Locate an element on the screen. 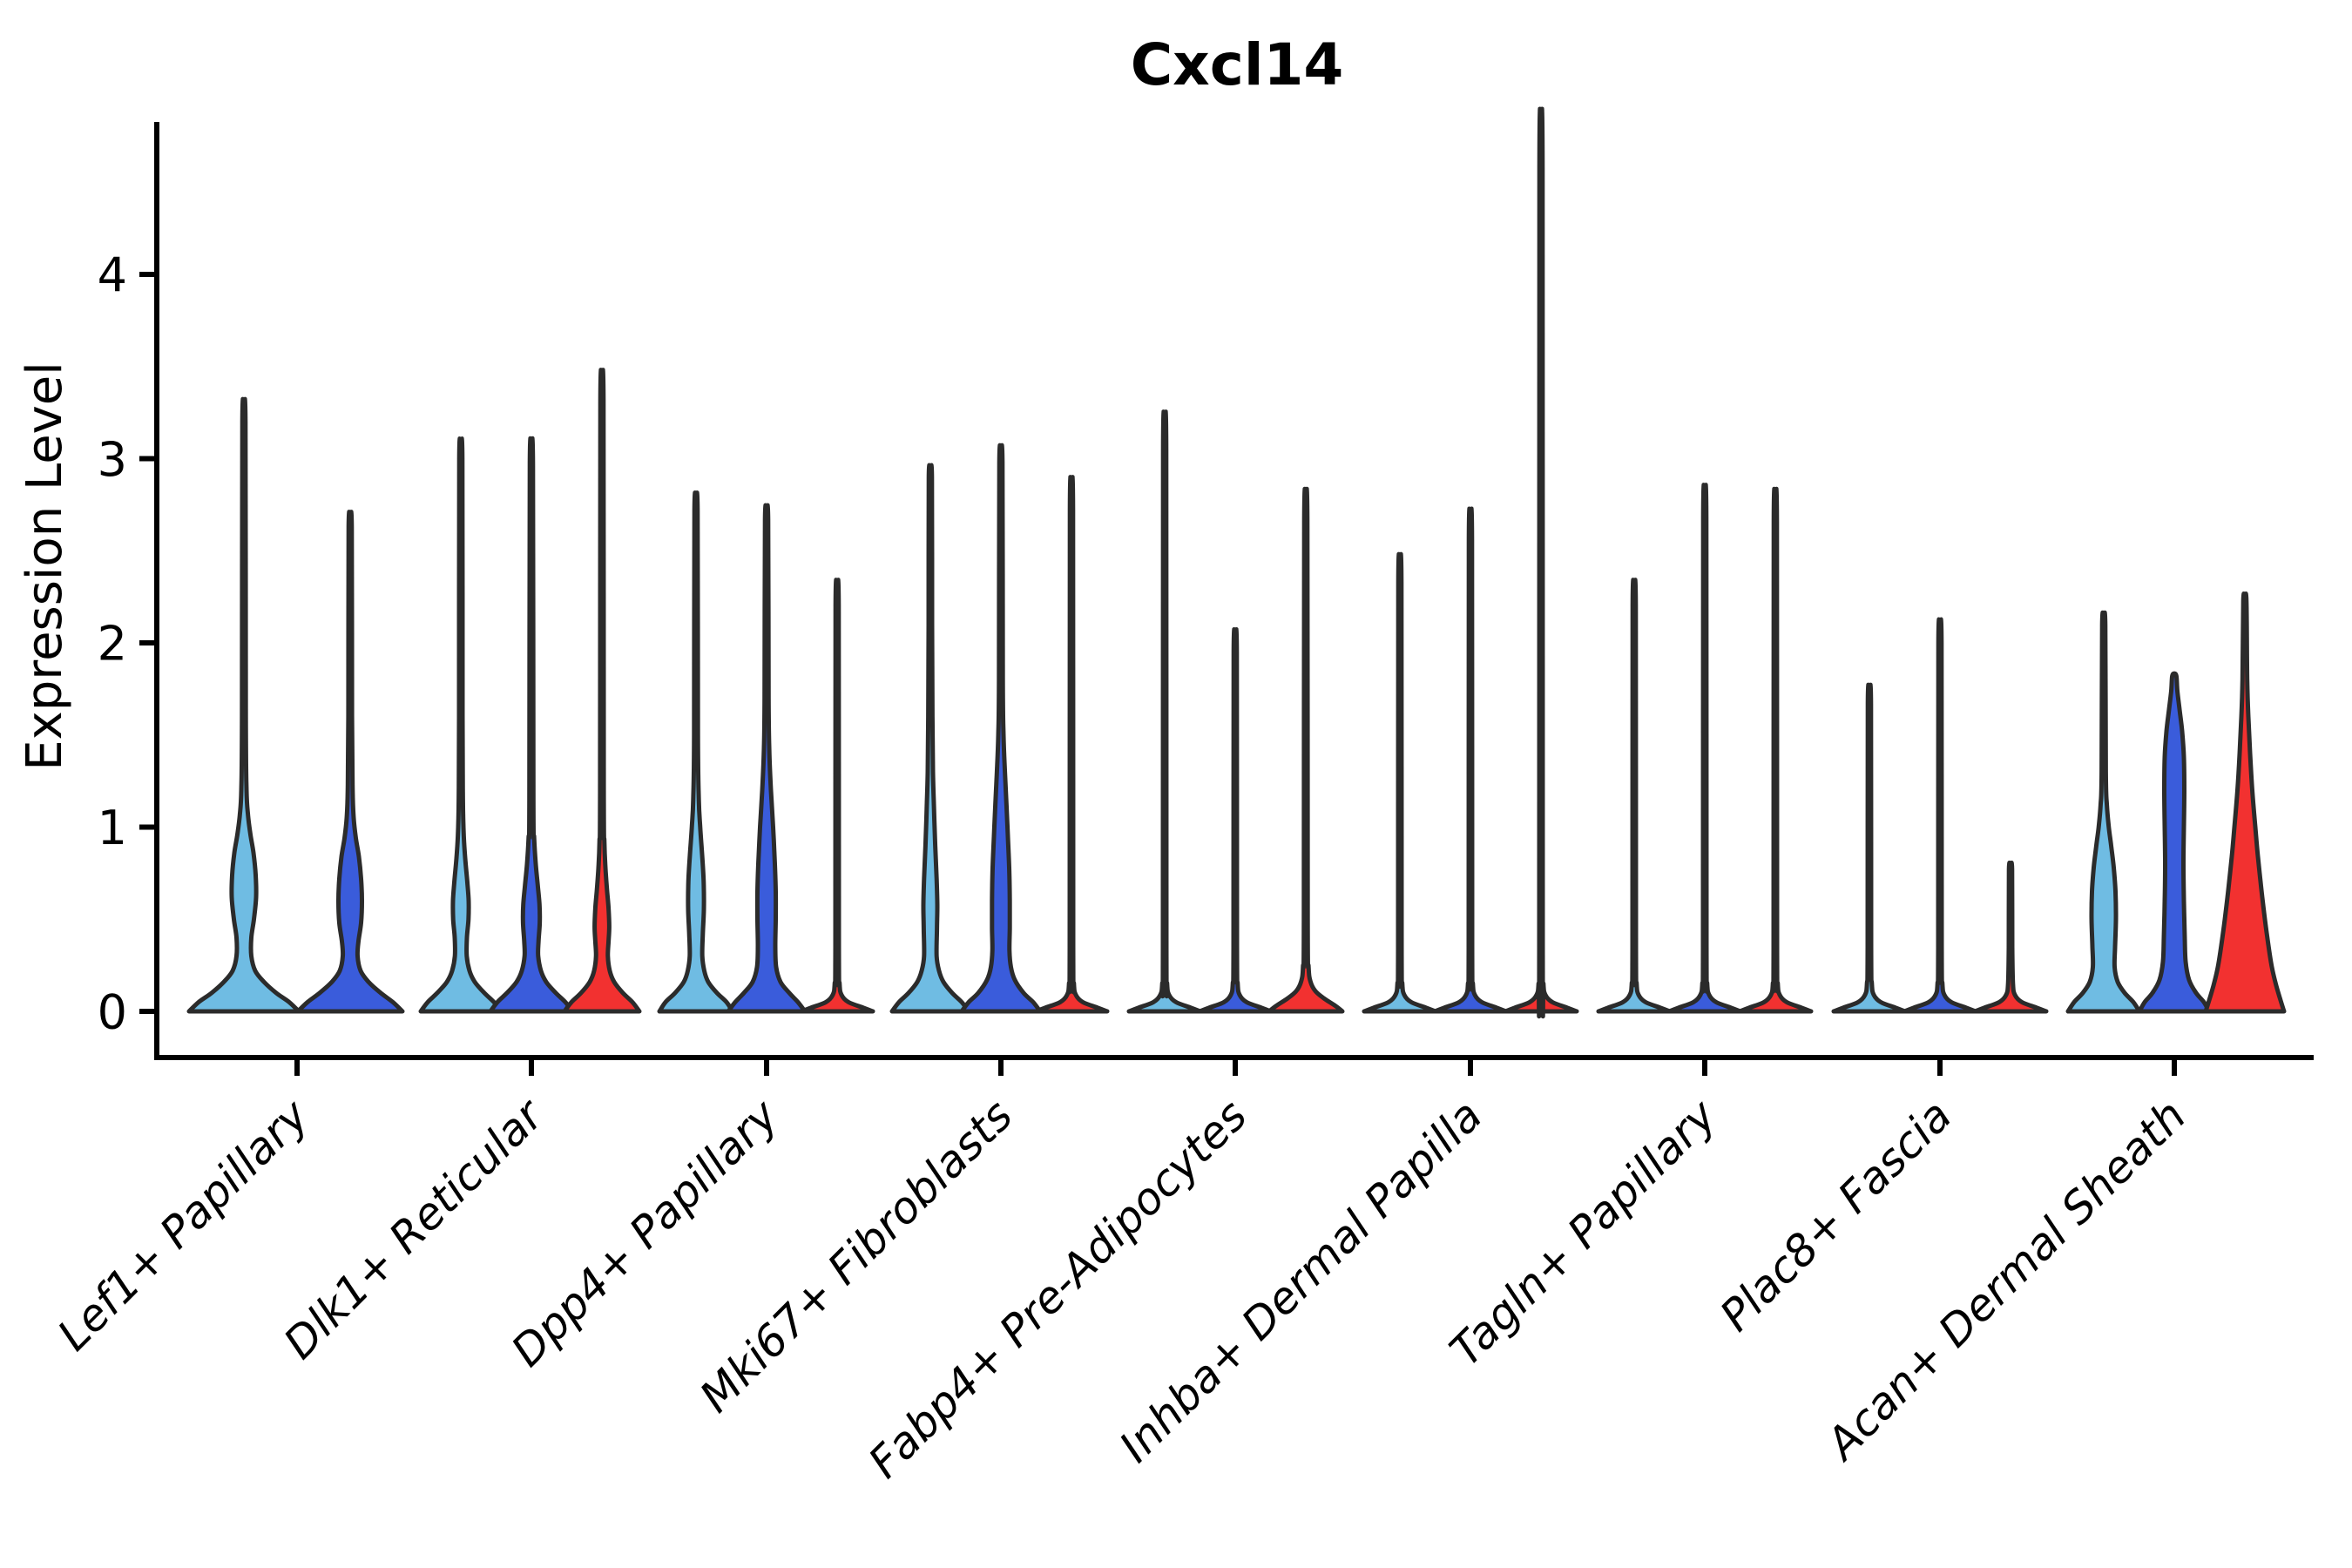  y-tick-label: 0 is located at coordinates (113, 1012).